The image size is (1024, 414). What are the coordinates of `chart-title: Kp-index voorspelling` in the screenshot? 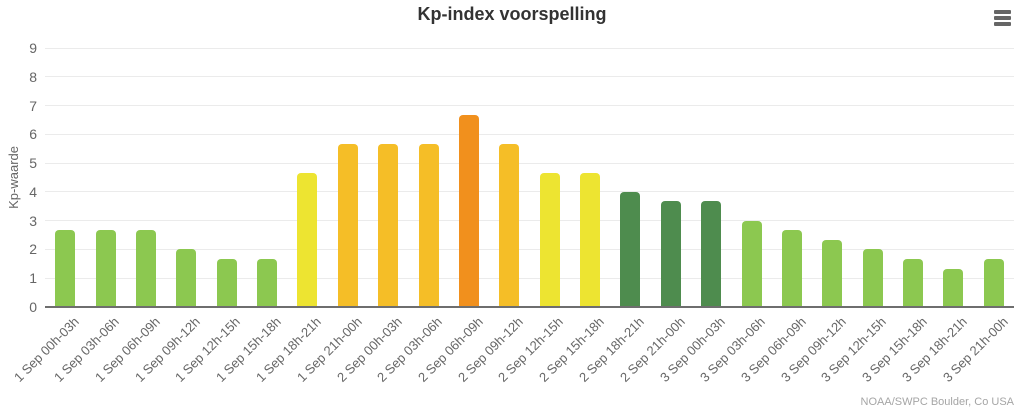 It's located at (512, 14).